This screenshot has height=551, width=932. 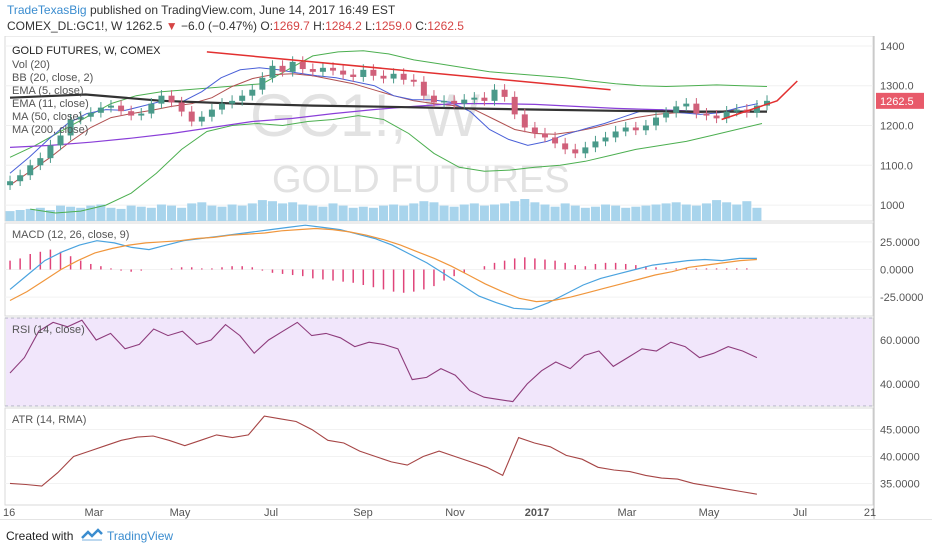 What do you see at coordinates (897, 127) in the screenshot?
I see `price-tick-label: 1200.0` at bounding box center [897, 127].